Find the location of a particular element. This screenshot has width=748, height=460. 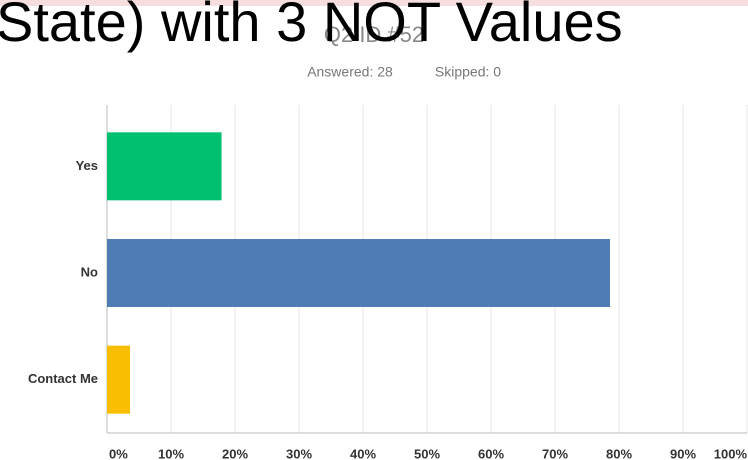

x-tick-label: 0% is located at coordinates (118, 453).